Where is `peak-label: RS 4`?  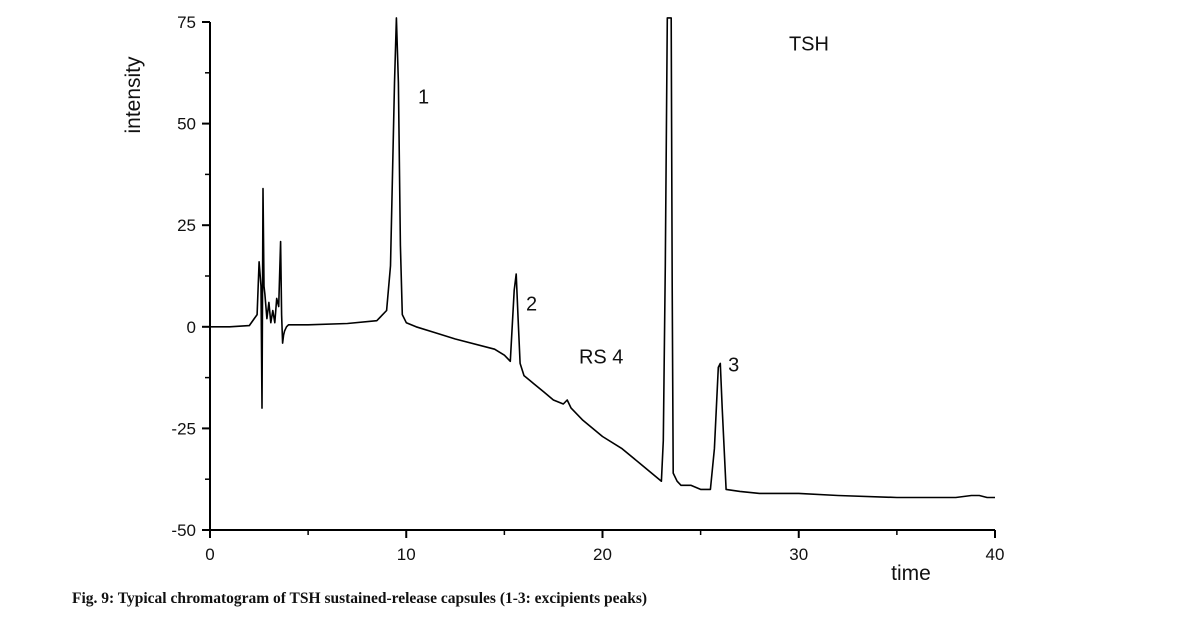 peak-label: RS 4 is located at coordinates (601, 357).